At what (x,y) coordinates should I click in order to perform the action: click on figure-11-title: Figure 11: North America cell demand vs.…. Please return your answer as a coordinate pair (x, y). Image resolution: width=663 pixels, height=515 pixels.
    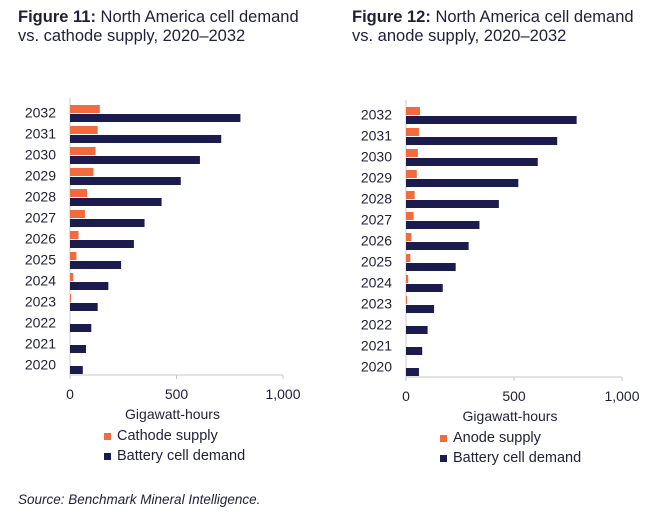
    Looking at the image, I should click on (163, 26).